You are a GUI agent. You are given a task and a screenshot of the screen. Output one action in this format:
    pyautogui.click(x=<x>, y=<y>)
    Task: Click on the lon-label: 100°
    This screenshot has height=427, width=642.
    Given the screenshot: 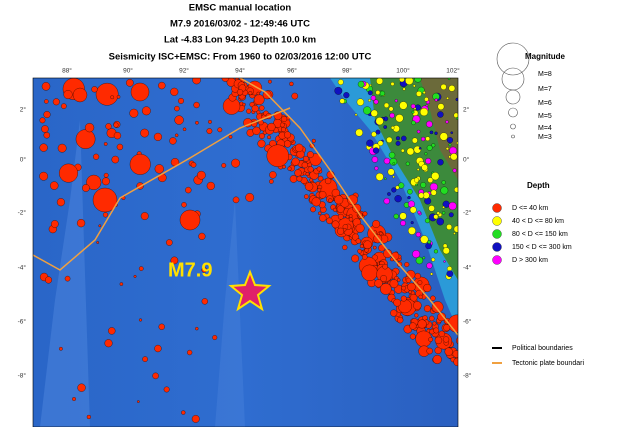 What is the action you would take?
    pyautogui.click(x=403, y=71)
    